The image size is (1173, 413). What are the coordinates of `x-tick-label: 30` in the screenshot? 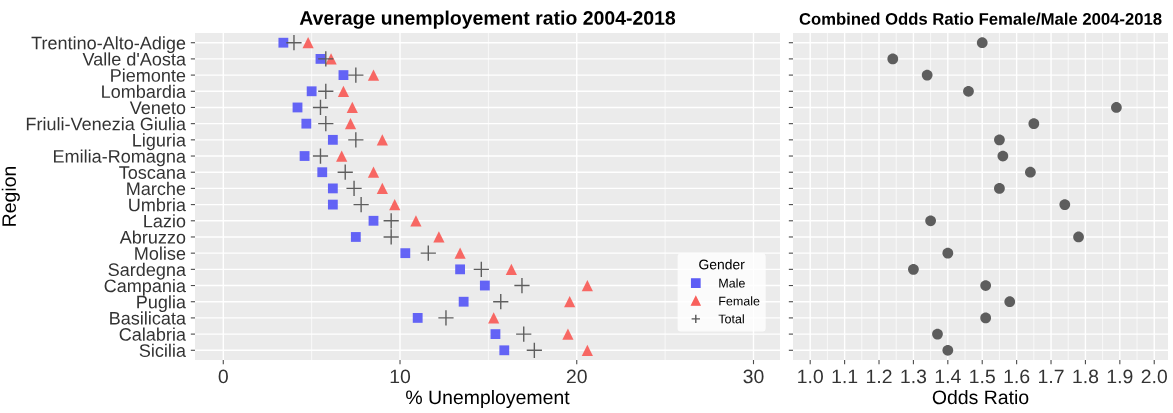 It's located at (753, 376).